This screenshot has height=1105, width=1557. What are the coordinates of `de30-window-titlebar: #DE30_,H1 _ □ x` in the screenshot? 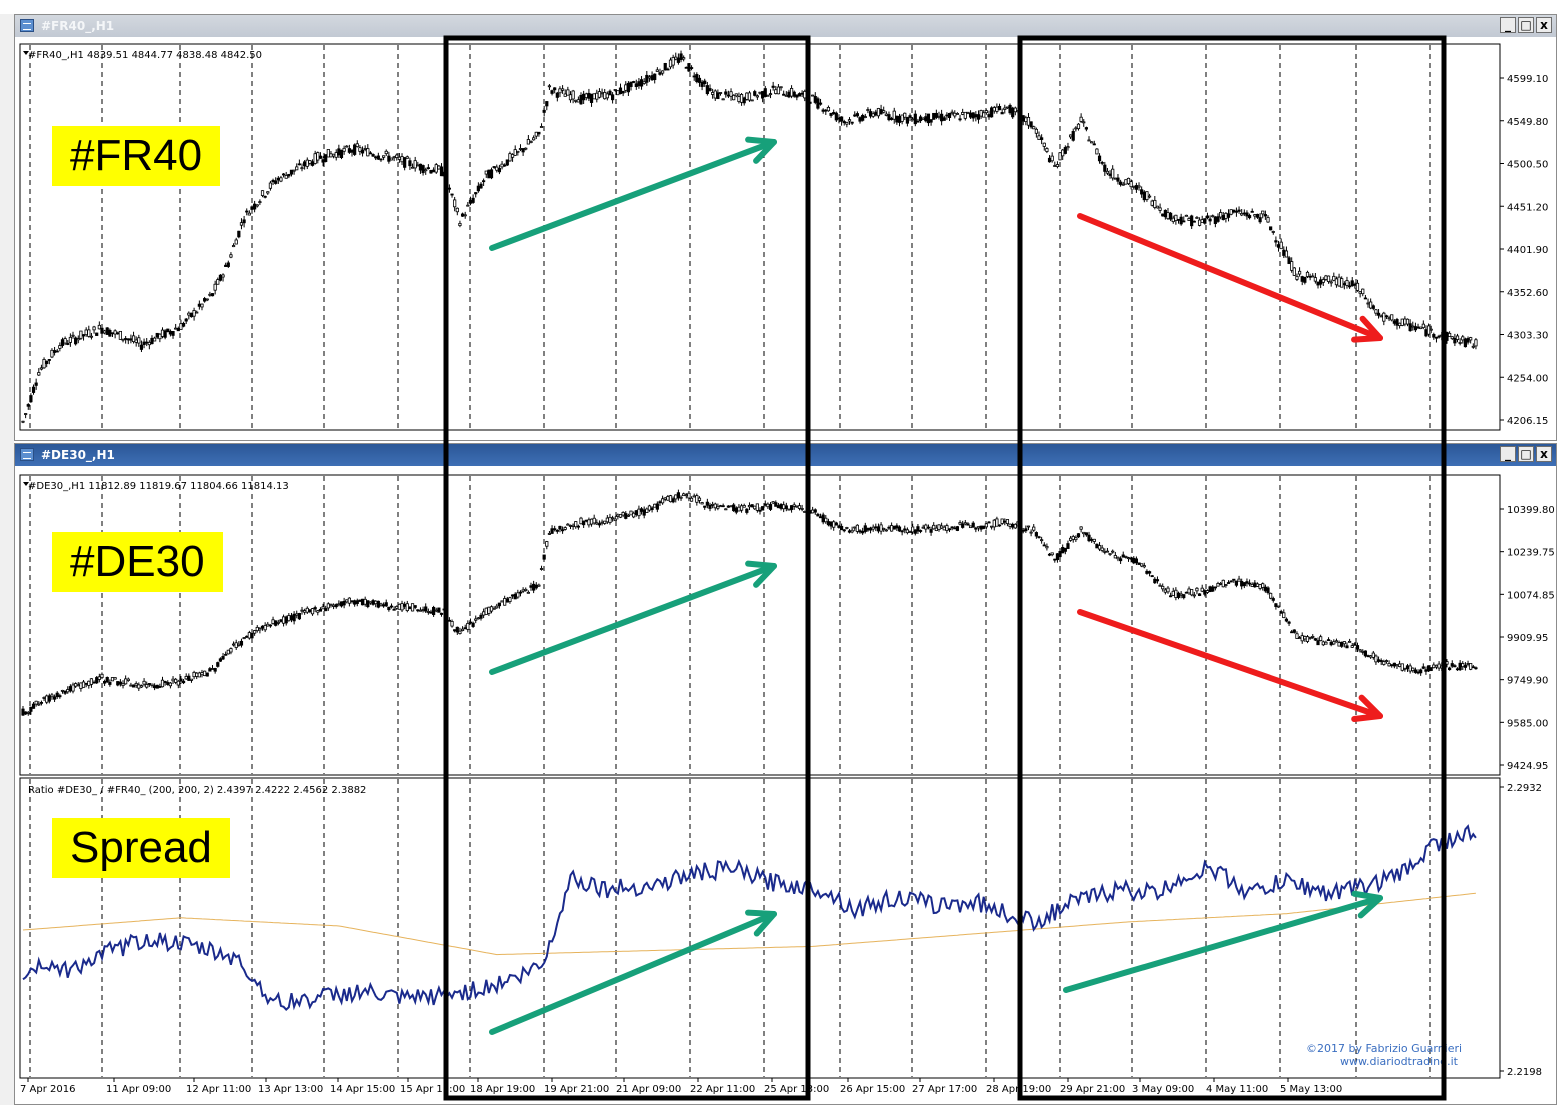 It's located at (785, 455).